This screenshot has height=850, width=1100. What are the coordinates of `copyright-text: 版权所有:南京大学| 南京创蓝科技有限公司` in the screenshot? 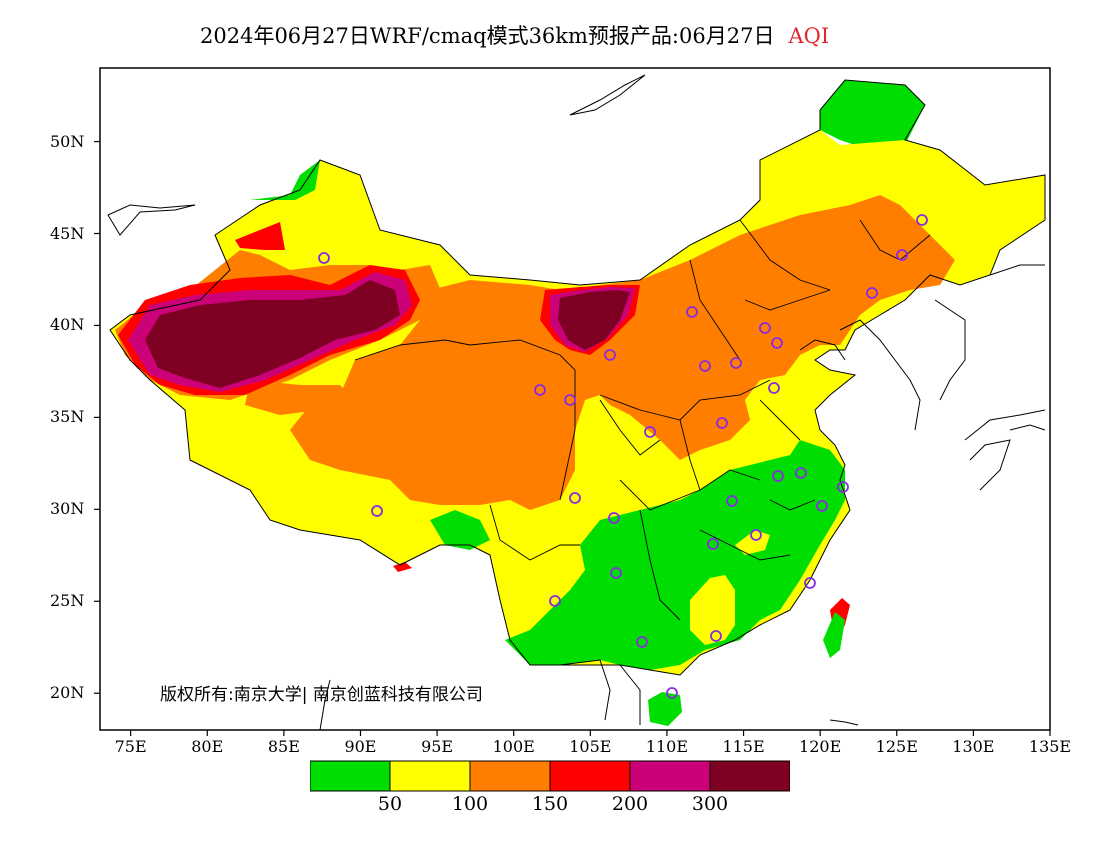 It's located at (321, 695).